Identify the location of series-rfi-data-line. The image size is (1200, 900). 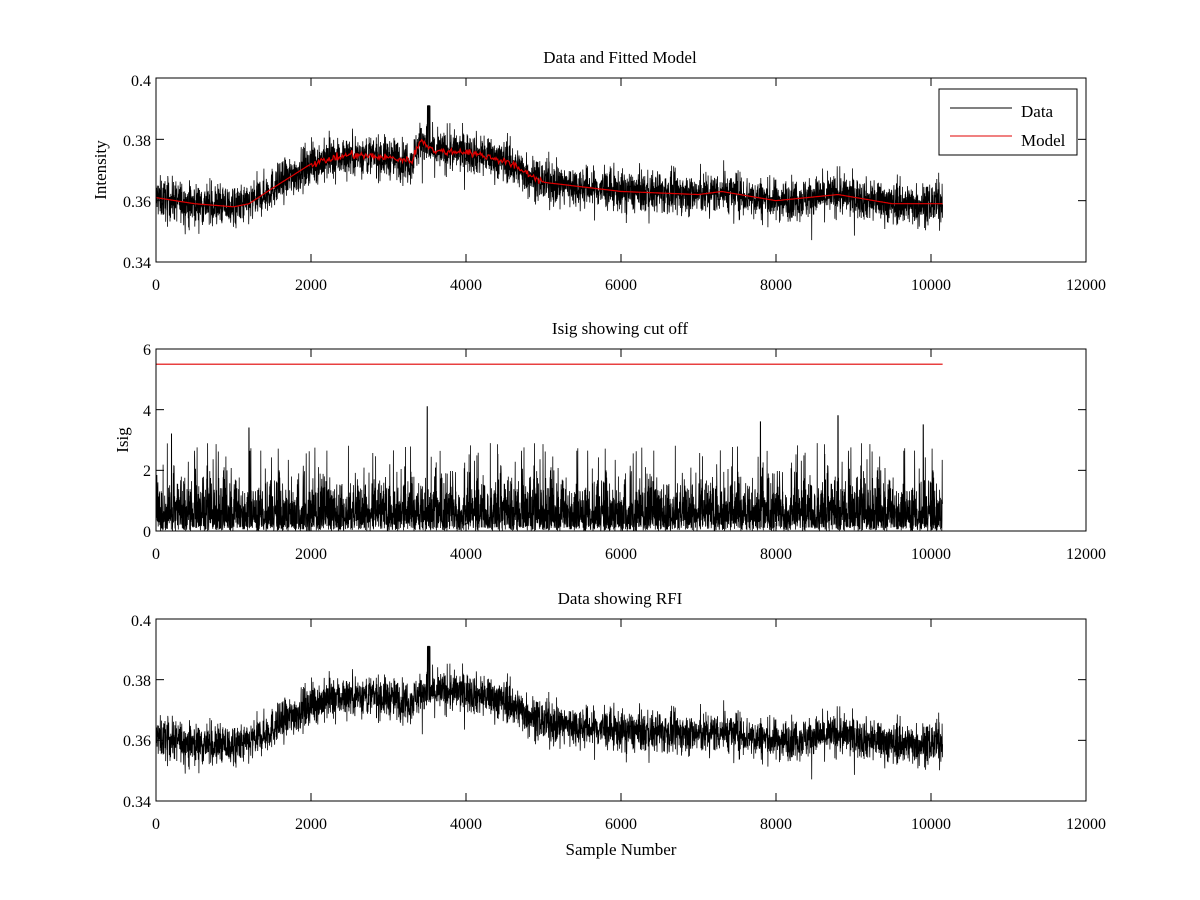
(549, 712).